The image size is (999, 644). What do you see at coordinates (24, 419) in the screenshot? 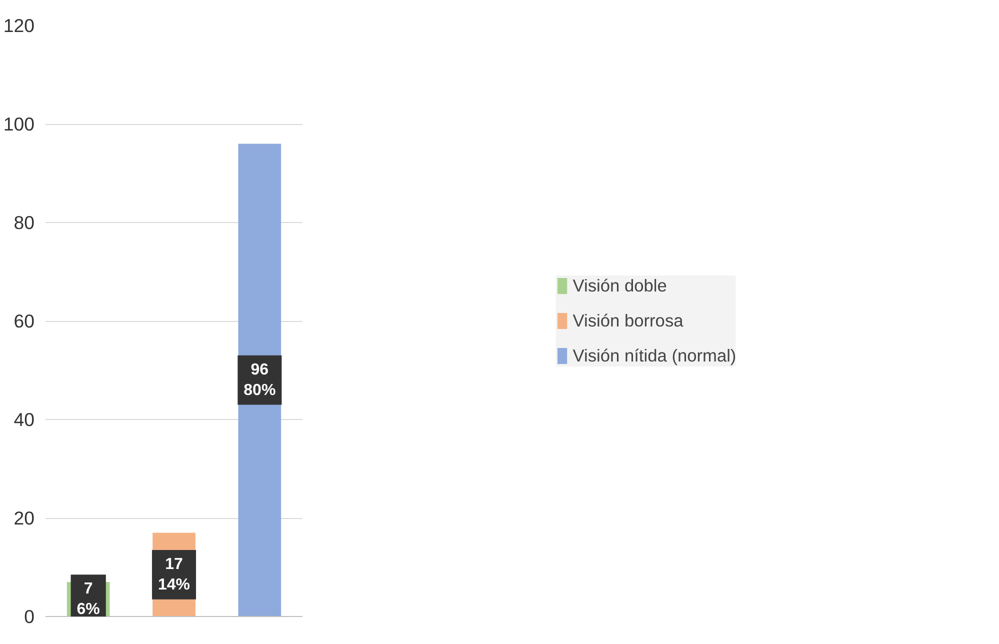
I see `y-tick-label: 40` at bounding box center [24, 419].